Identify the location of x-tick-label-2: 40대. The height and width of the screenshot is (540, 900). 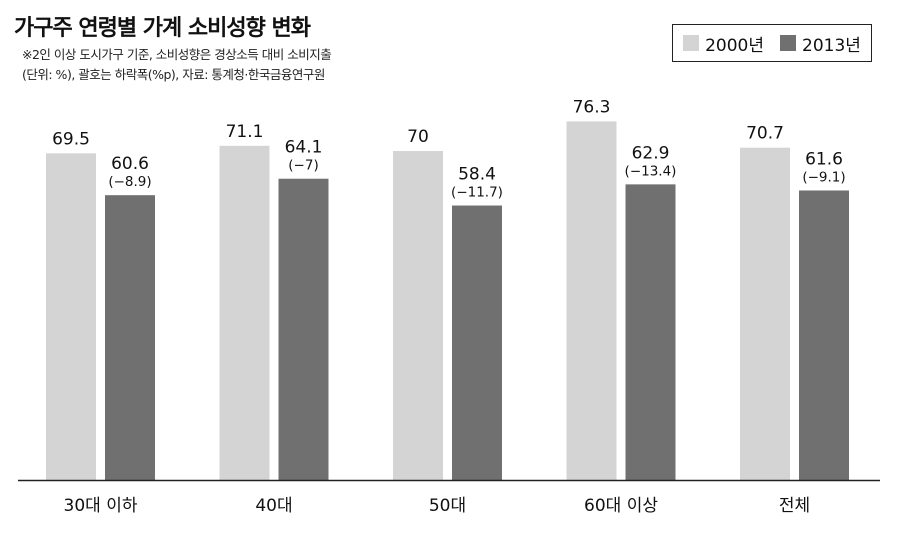
(273, 506).